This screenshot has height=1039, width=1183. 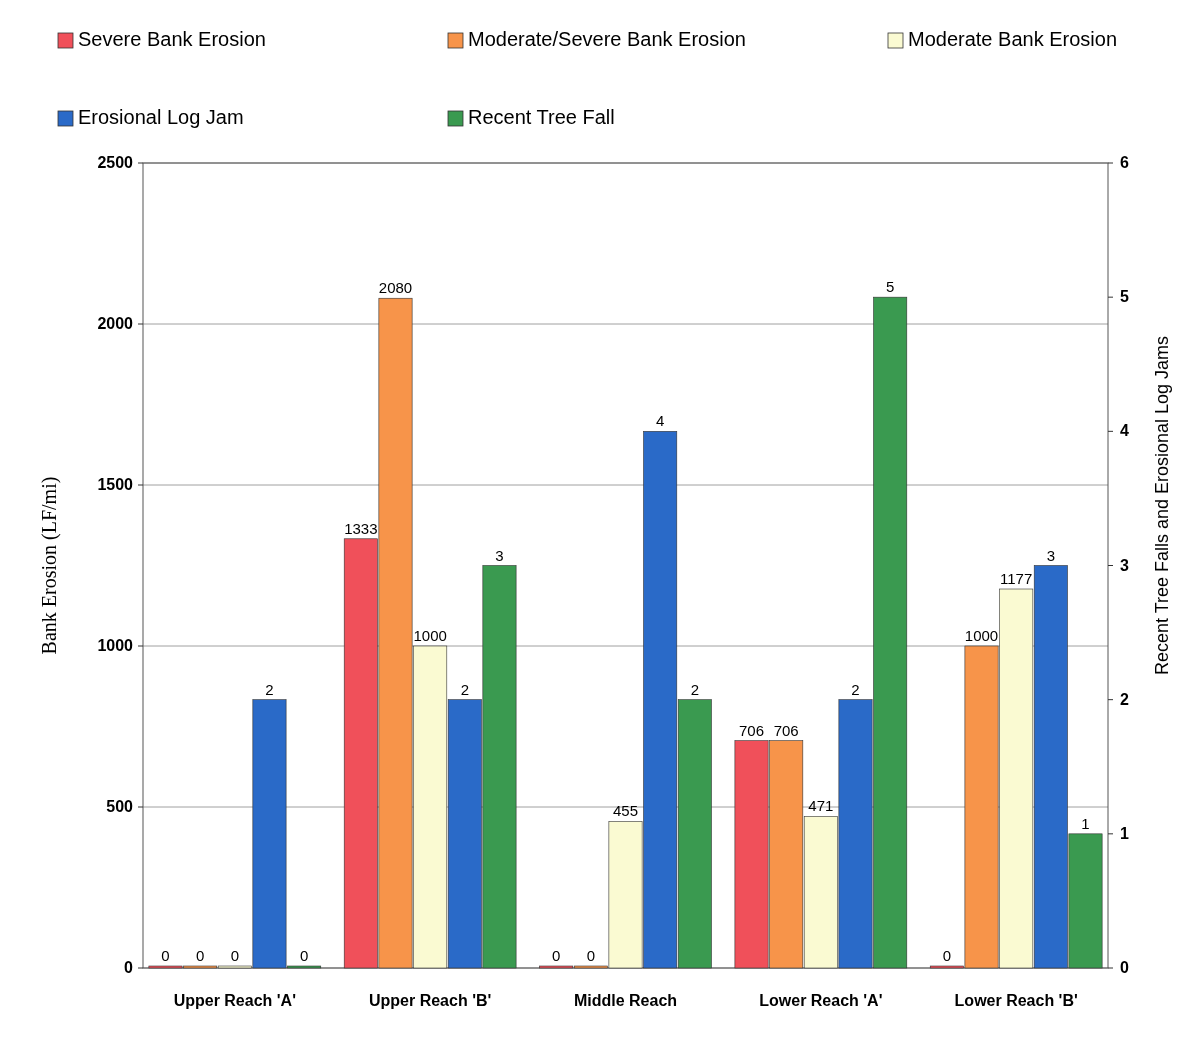 I want to click on data-label: 4, so click(x=660, y=421).